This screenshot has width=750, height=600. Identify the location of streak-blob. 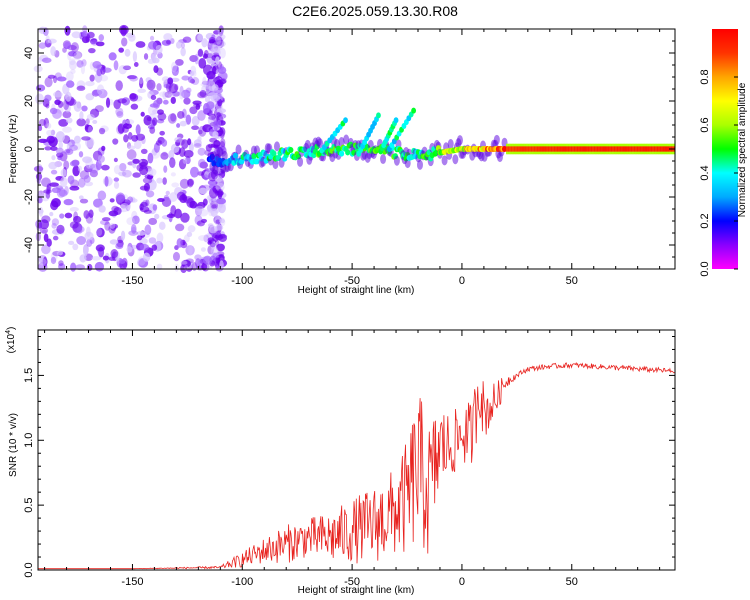
(378, 115).